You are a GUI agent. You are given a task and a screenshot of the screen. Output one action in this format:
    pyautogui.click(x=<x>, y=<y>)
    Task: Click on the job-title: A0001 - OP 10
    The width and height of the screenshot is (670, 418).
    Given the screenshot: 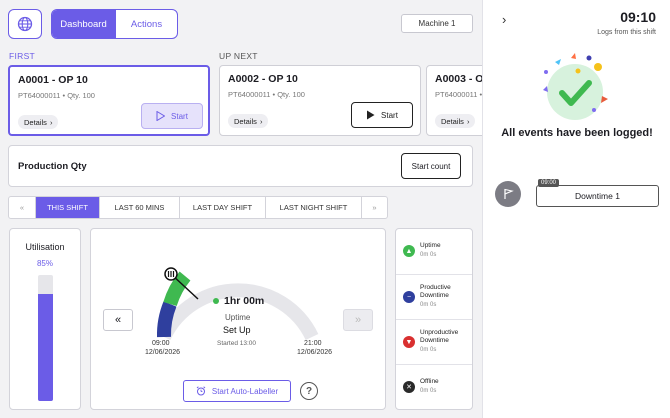 What is the action you would take?
    pyautogui.click(x=53, y=80)
    